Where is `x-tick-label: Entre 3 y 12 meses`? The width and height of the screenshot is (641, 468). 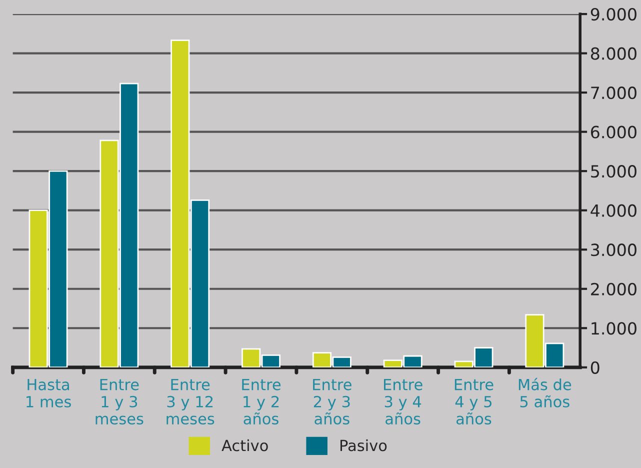 x-tick-label: Entre 3 y 12 meses is located at coordinates (190, 401).